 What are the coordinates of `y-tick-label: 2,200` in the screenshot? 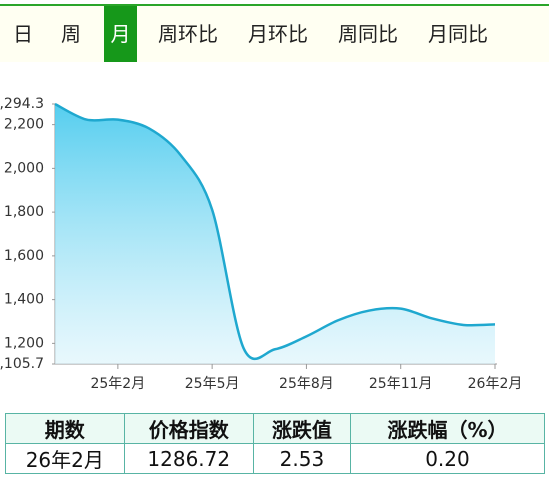 It's located at (24, 125).